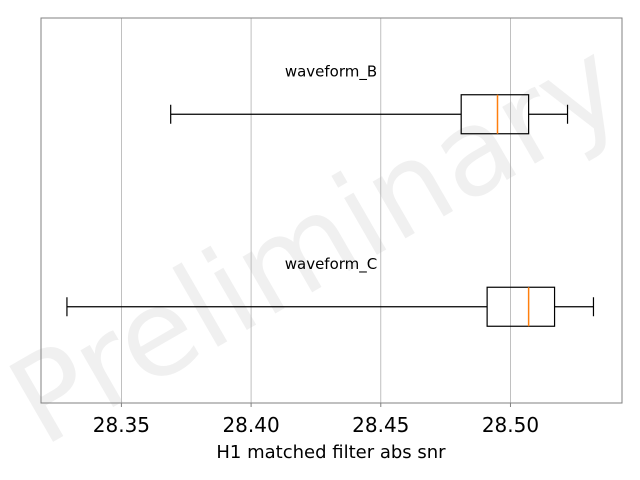 Image resolution: width=640 pixels, height=480 pixels. Describe the element at coordinates (331, 452) in the screenshot. I see `x-axis-label: H1 matched filter abs snr` at that location.